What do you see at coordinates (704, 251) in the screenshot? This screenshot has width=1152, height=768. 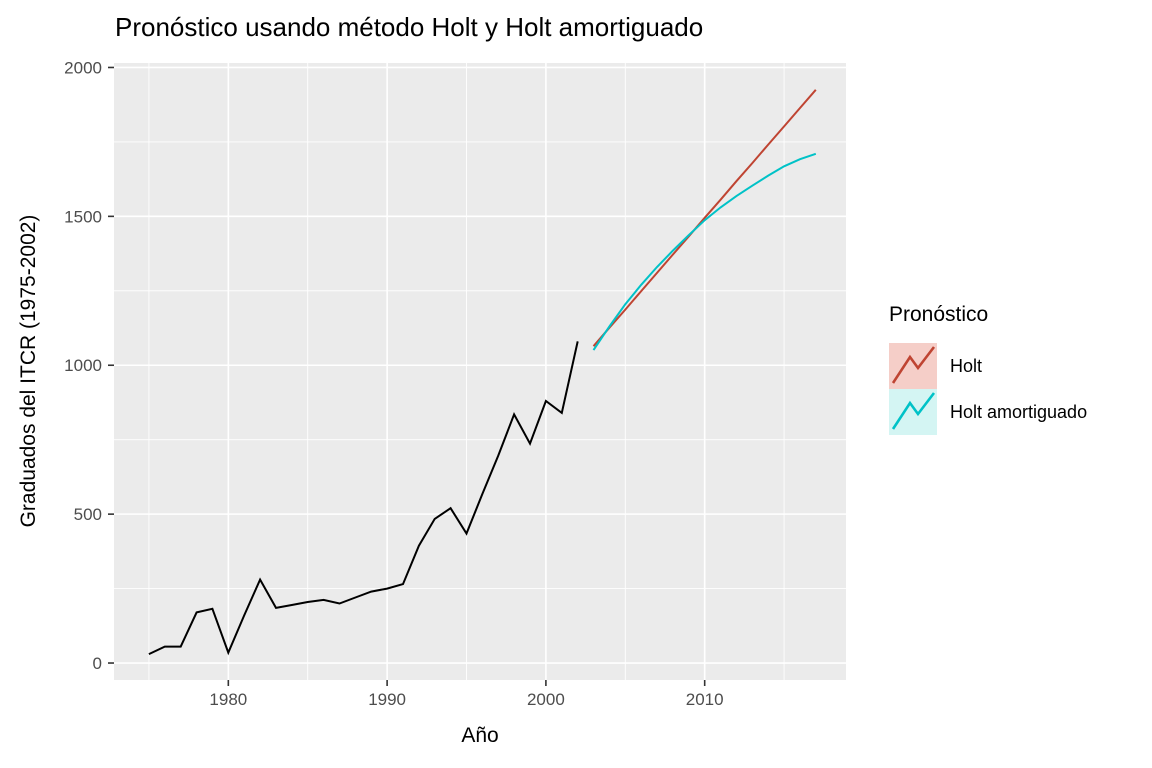 I see `series-line-holt-amortiguado` at bounding box center [704, 251].